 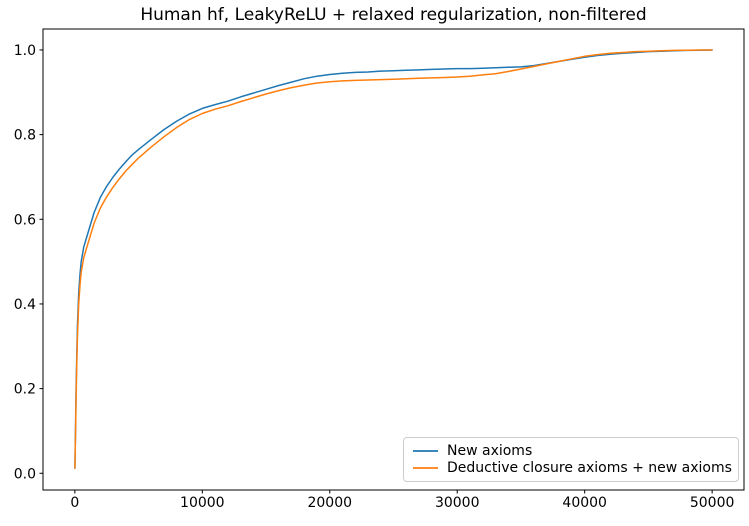 I want to click on x-tick-label: 50000, so click(x=712, y=503).